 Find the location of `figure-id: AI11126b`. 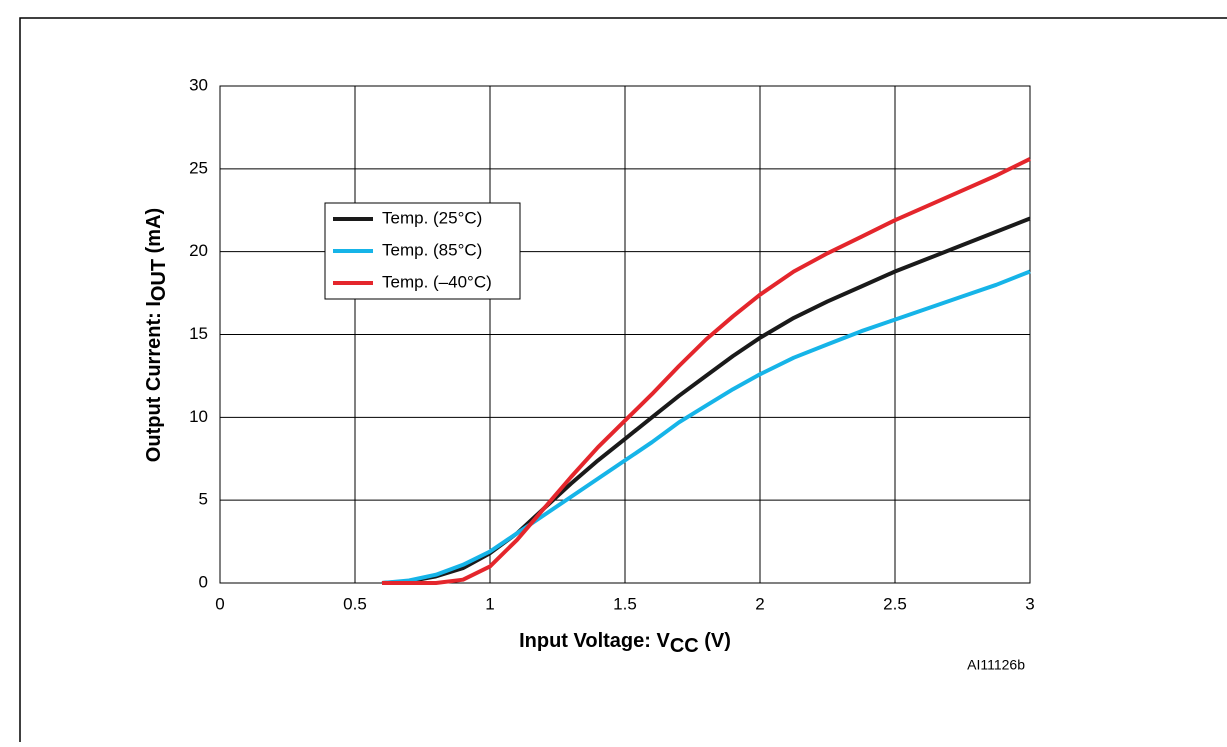

figure-id: AI11126b is located at coordinates (996, 665).